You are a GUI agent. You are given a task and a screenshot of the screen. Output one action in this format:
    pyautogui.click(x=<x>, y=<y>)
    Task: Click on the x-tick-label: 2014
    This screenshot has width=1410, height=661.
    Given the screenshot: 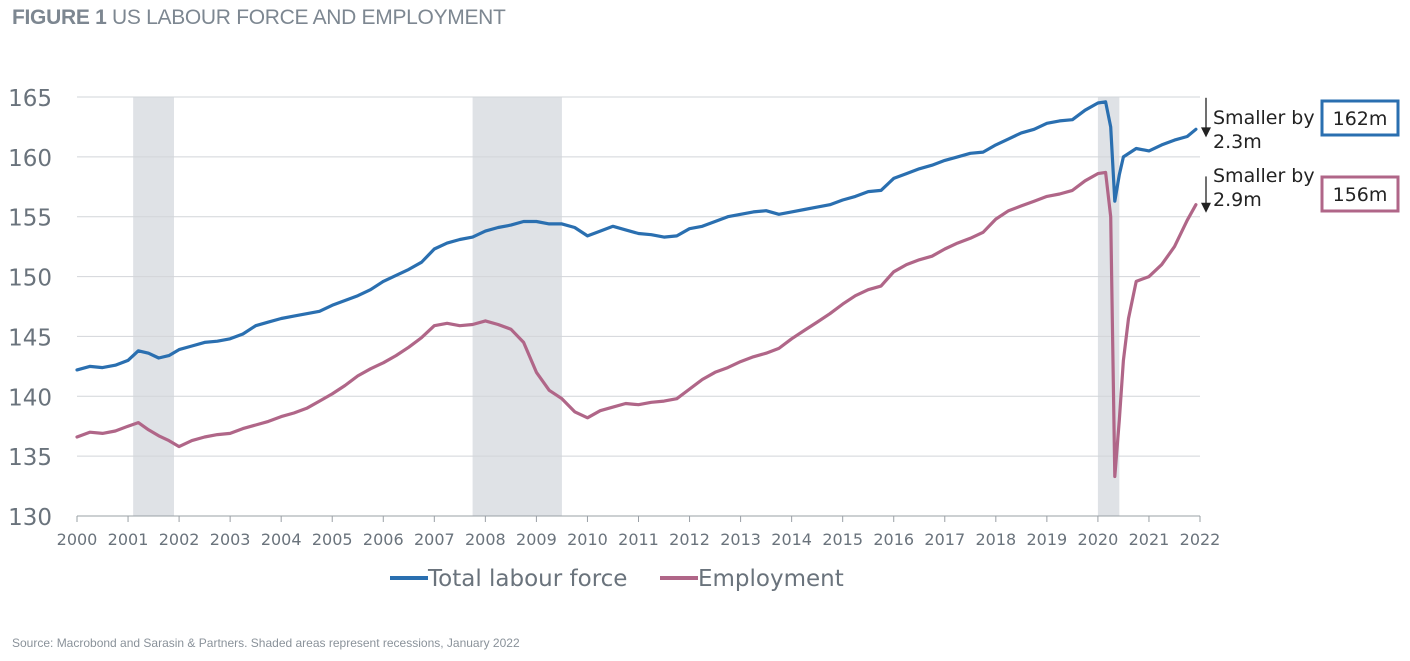 What is the action you would take?
    pyautogui.click(x=791, y=539)
    